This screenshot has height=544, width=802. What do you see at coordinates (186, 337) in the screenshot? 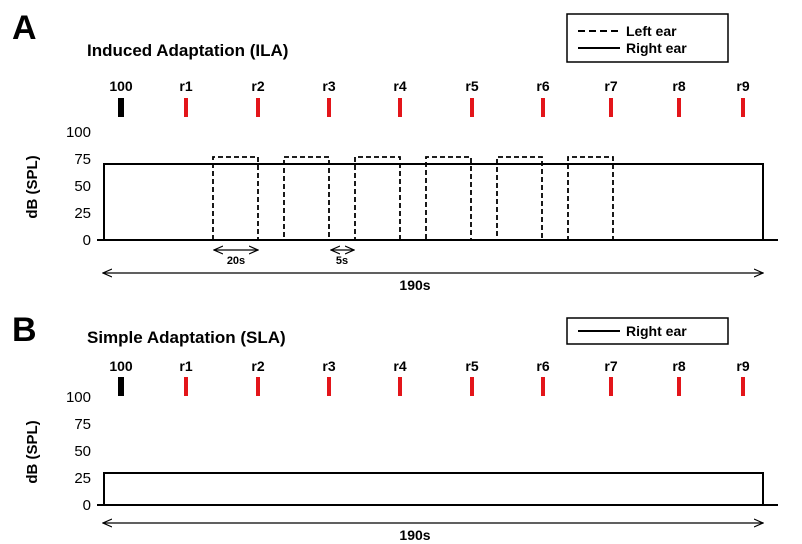
I see `panel-b-title: Simple Adaptation (SLA)` at bounding box center [186, 337].